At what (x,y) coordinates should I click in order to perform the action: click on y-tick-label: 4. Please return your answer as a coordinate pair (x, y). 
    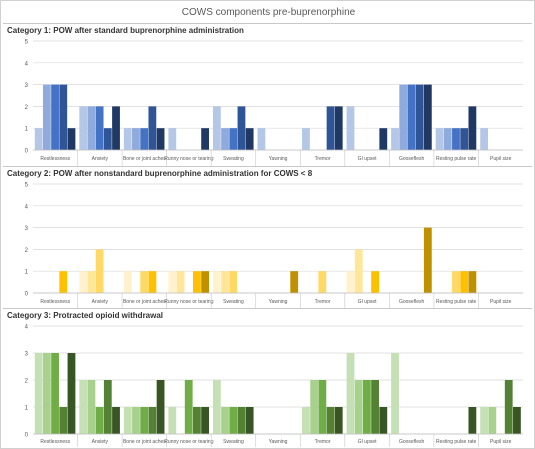
    Looking at the image, I should click on (27, 207).